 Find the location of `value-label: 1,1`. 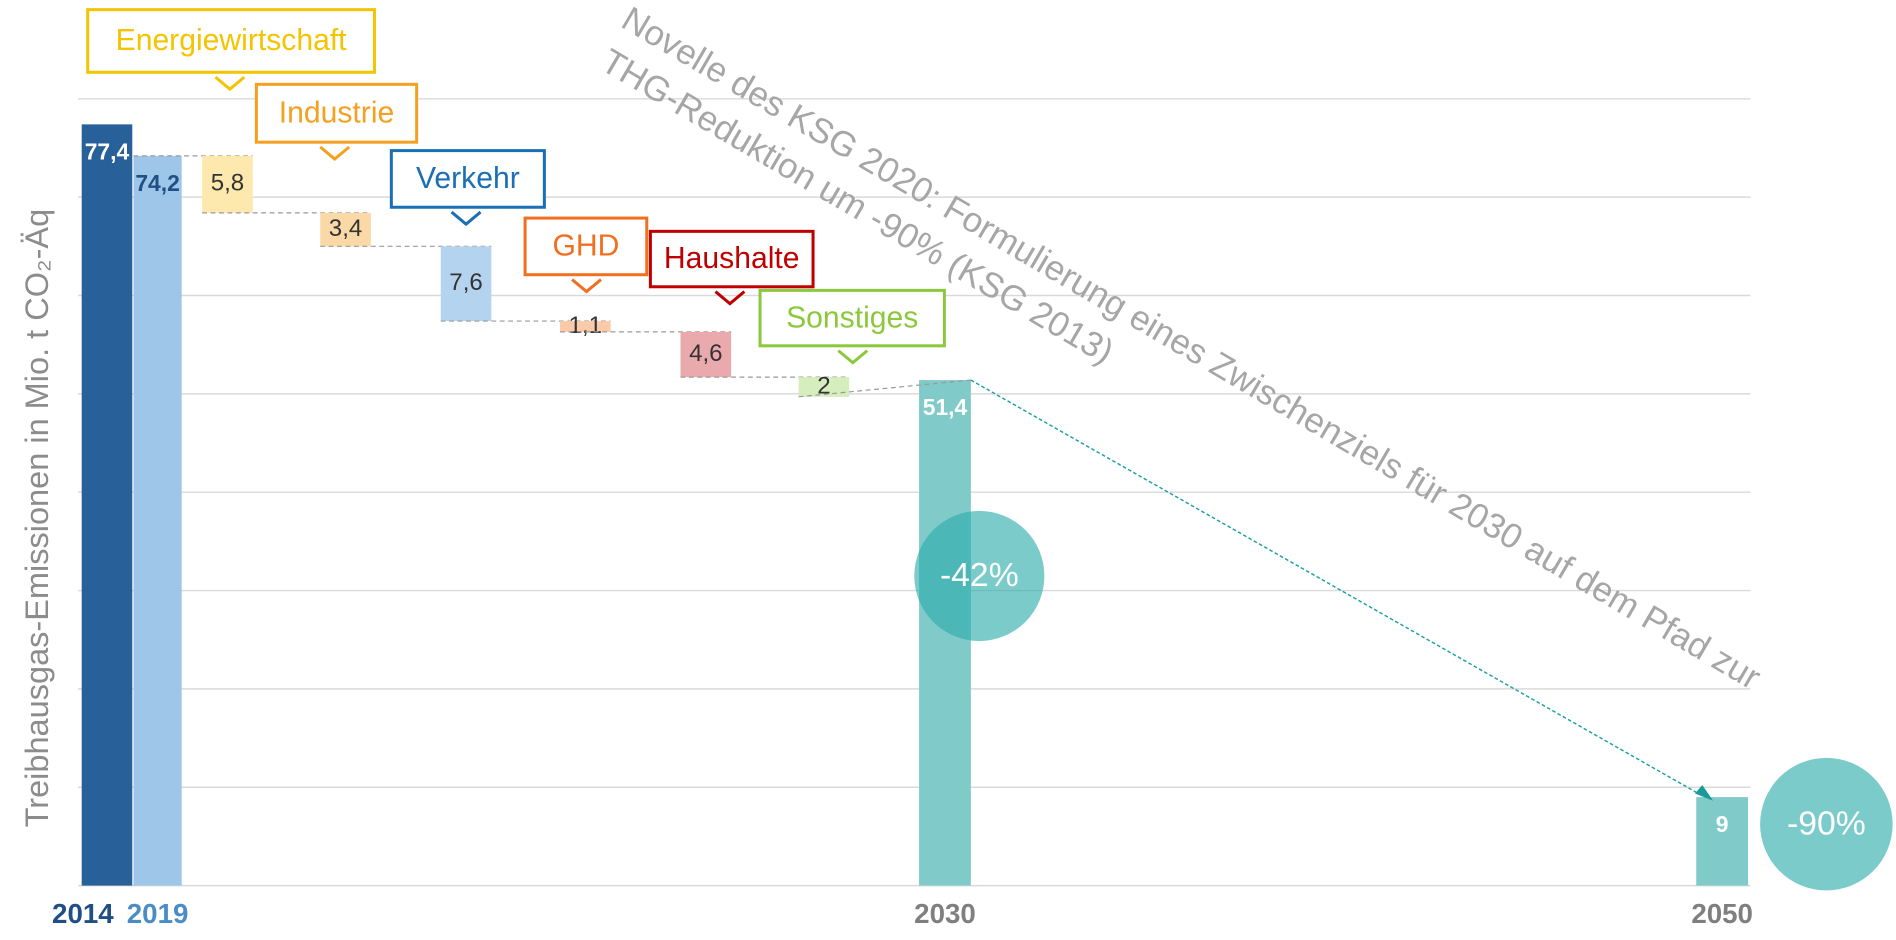

value-label: 1,1 is located at coordinates (585, 325).